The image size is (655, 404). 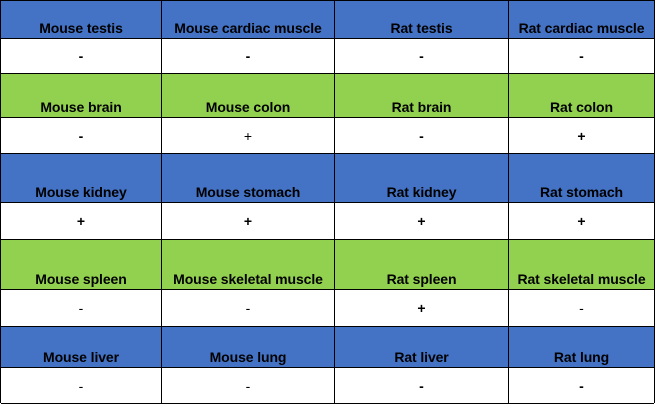 What do you see at coordinates (422, 347) in the screenshot?
I see `header-cell: Rat liver` at bounding box center [422, 347].